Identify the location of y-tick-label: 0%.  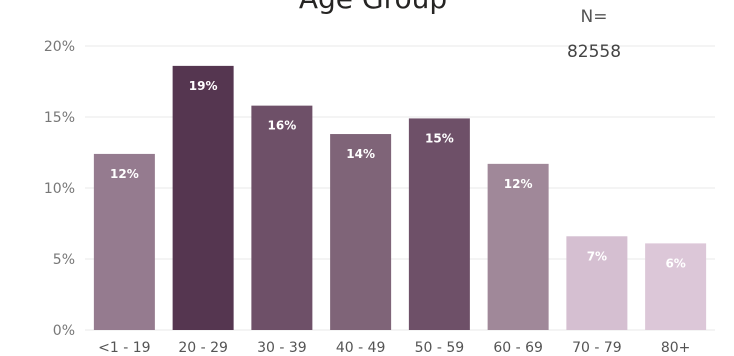
(64, 331).